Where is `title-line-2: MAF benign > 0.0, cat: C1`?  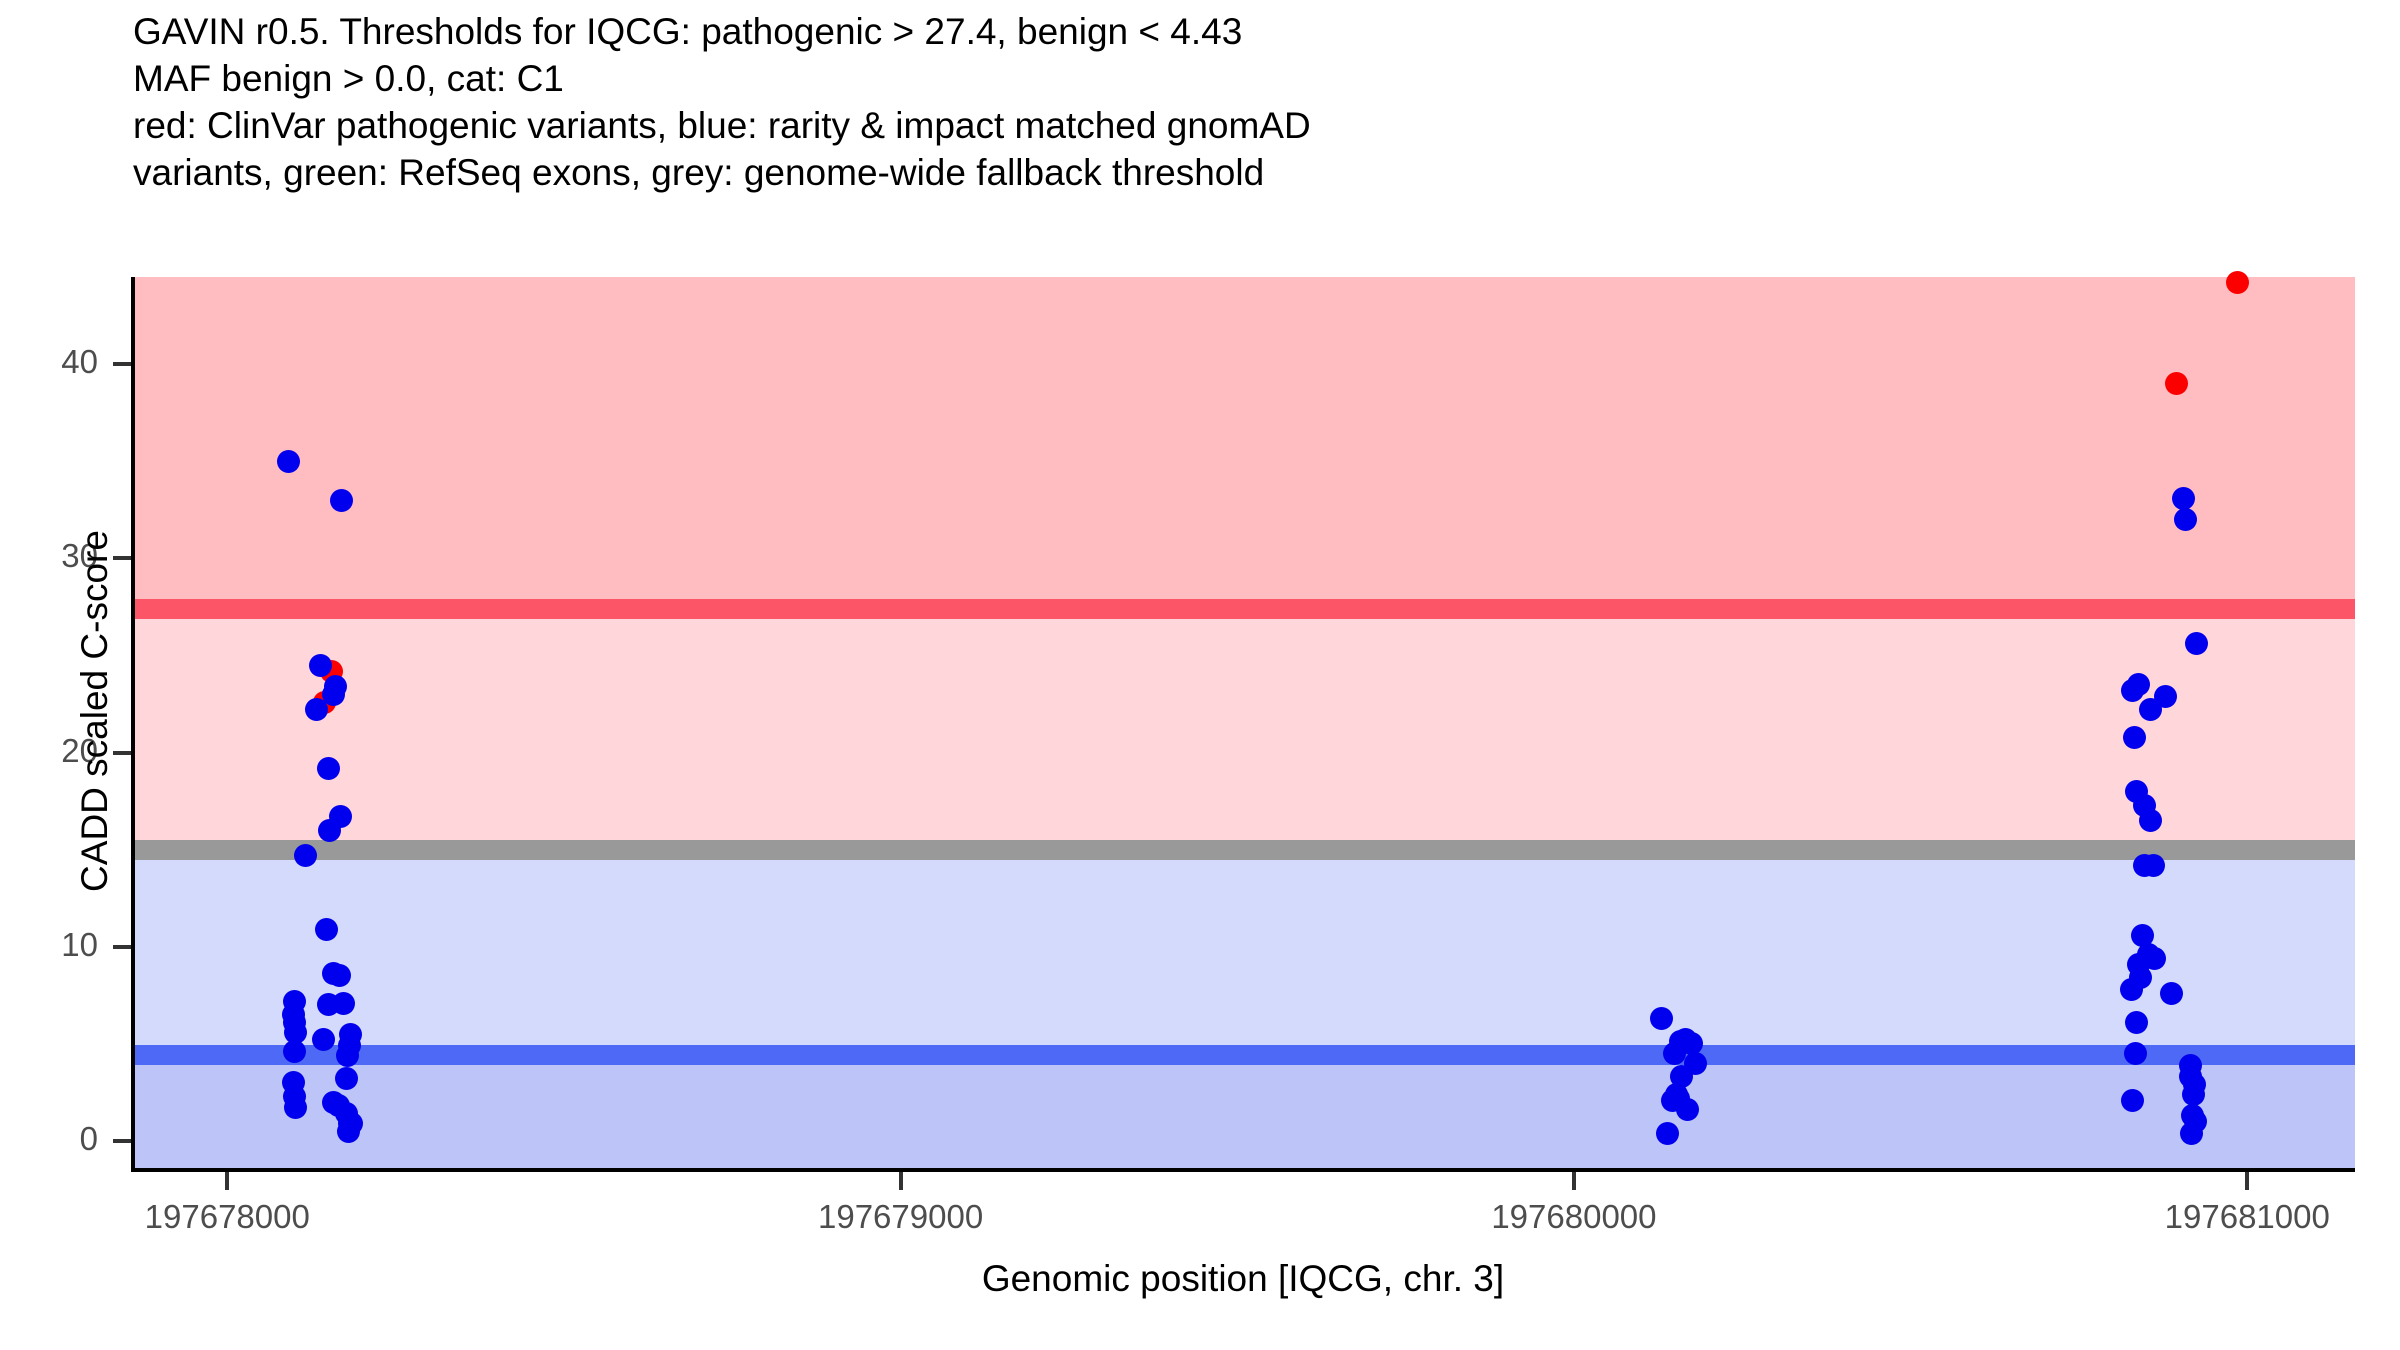
title-line-2: MAF benign > 0.0, cat: C1 is located at coordinates (348, 78).